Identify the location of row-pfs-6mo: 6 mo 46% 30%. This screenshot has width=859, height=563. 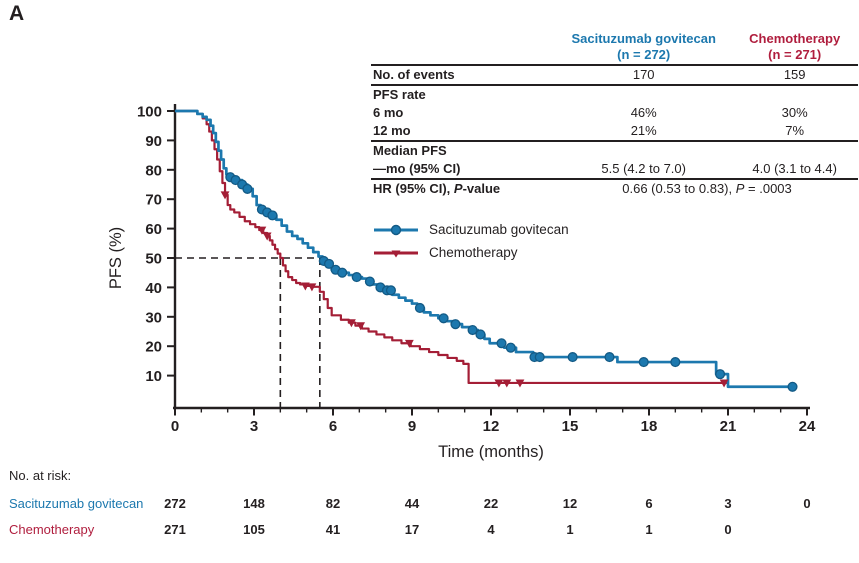
(614, 113).